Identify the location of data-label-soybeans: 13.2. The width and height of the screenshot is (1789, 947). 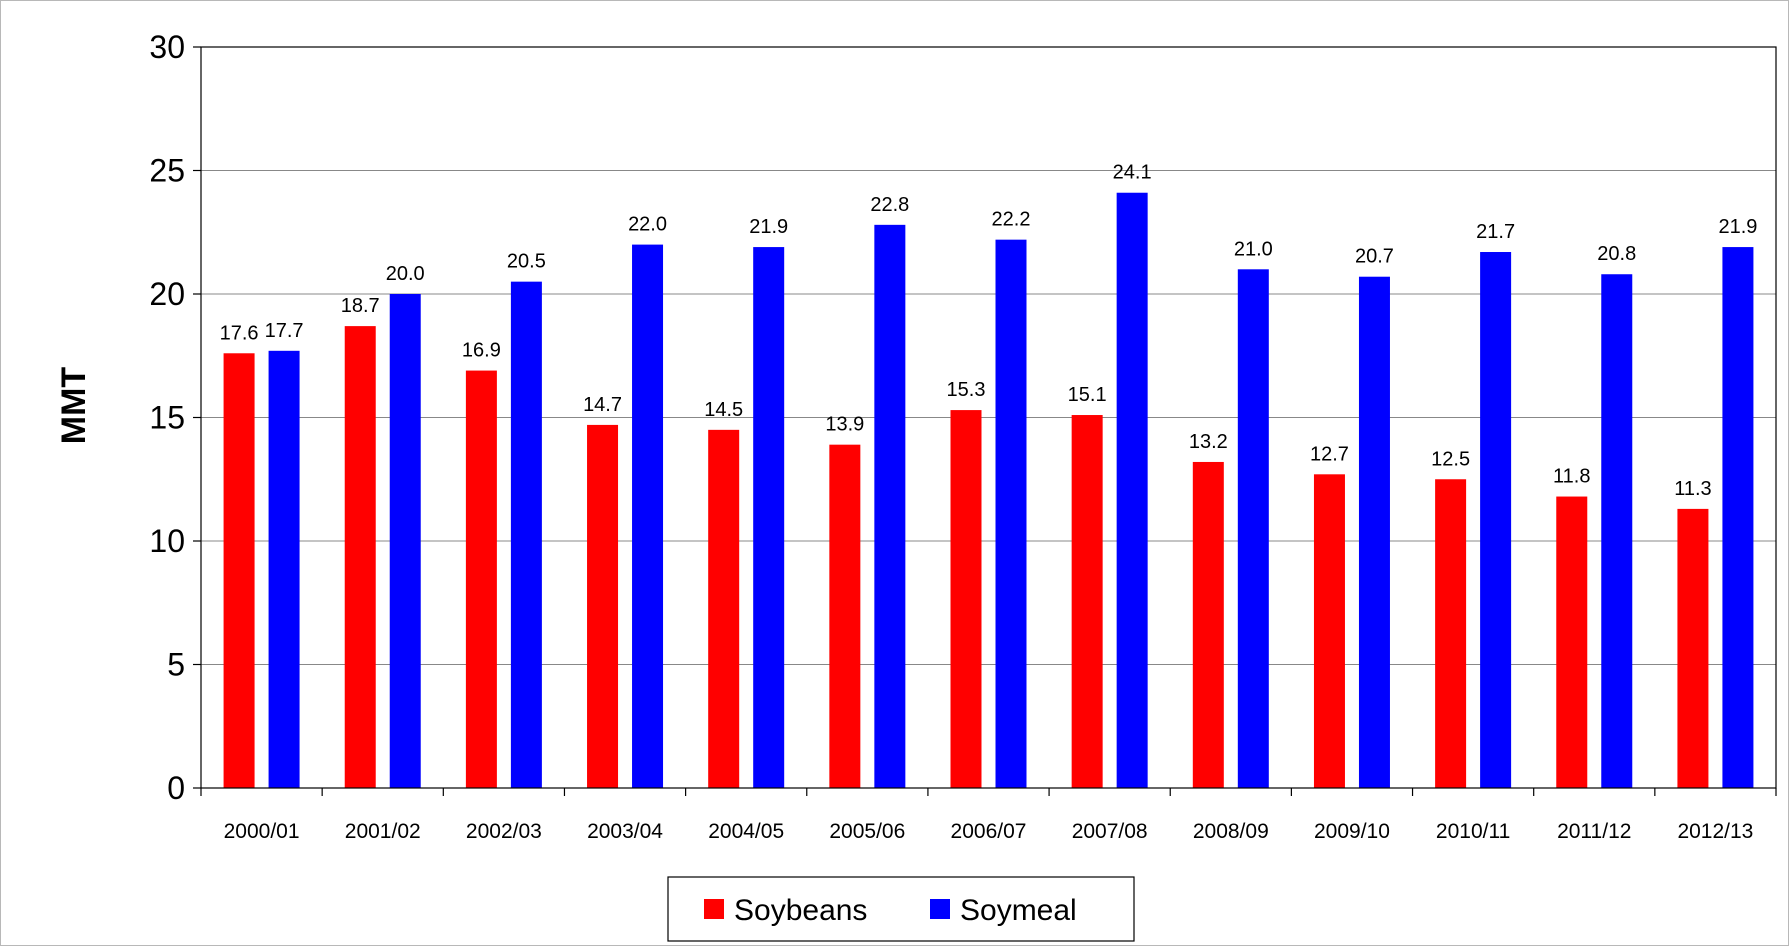
(1208, 442).